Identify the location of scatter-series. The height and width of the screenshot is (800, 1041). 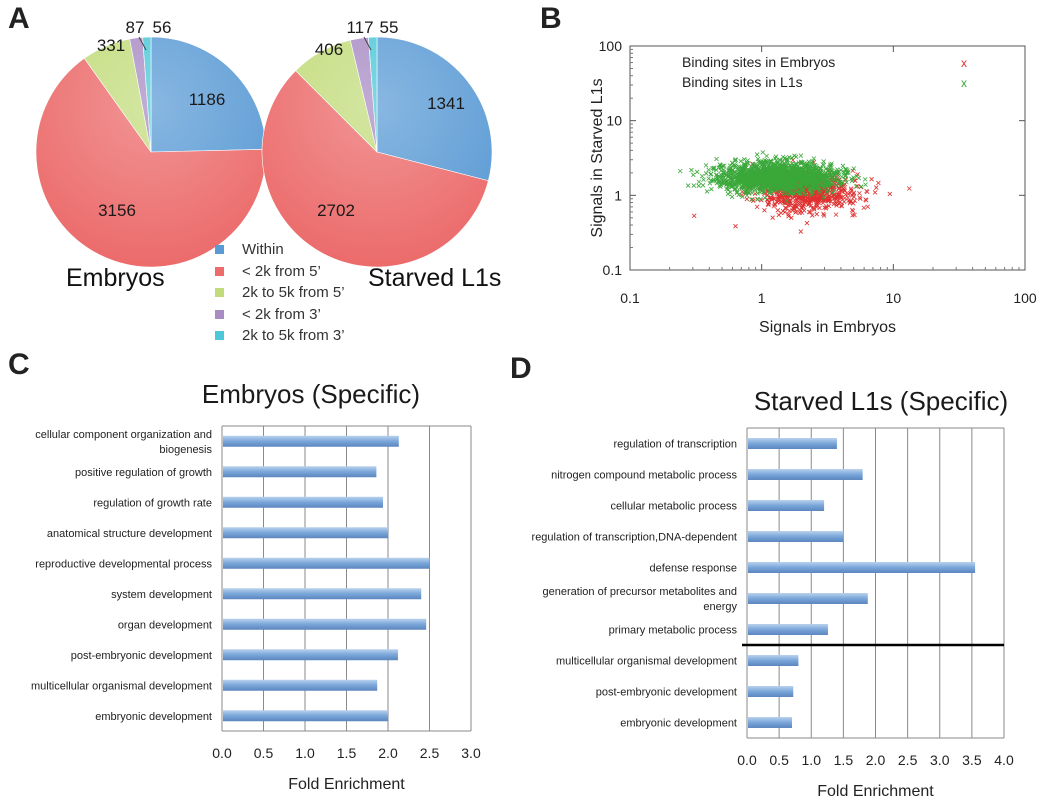
(772, 177).